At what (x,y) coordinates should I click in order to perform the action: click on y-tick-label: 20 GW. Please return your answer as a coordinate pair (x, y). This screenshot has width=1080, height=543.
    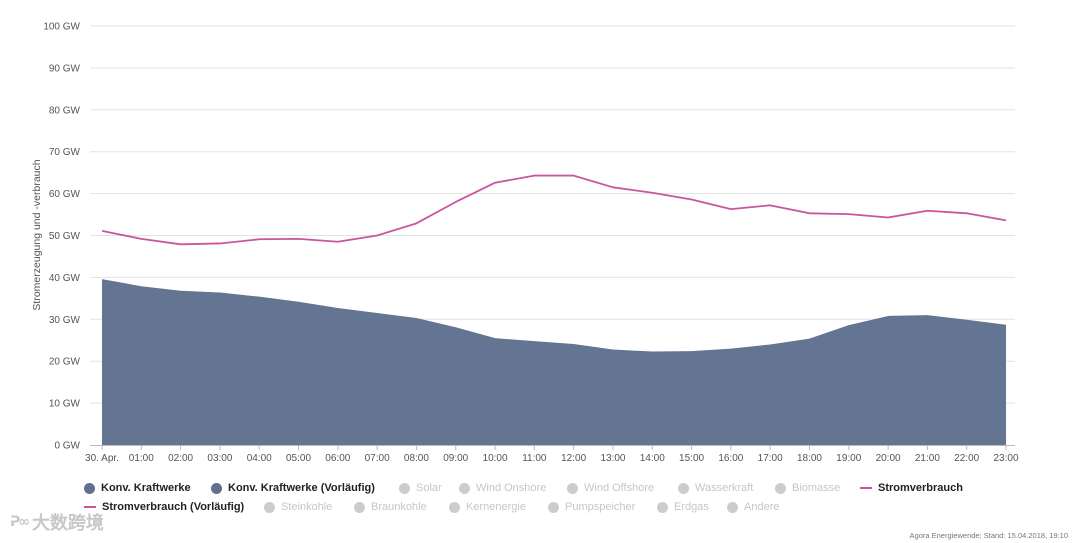
    Looking at the image, I should click on (65, 362).